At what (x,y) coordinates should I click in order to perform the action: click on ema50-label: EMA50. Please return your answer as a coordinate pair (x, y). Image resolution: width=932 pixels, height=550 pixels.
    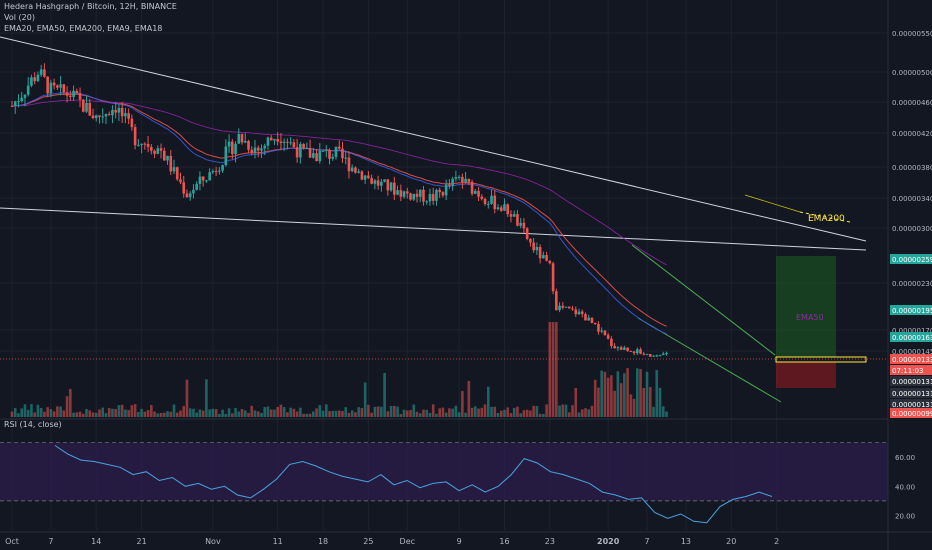
    Looking at the image, I should click on (810, 317).